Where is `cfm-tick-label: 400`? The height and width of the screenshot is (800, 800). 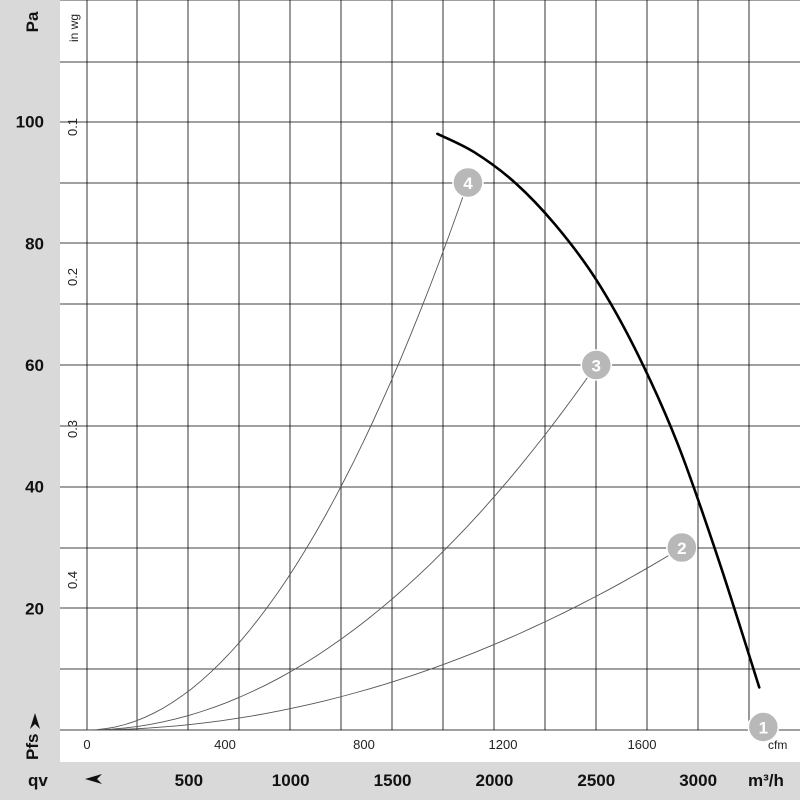 cfm-tick-label: 400 is located at coordinates (225, 744).